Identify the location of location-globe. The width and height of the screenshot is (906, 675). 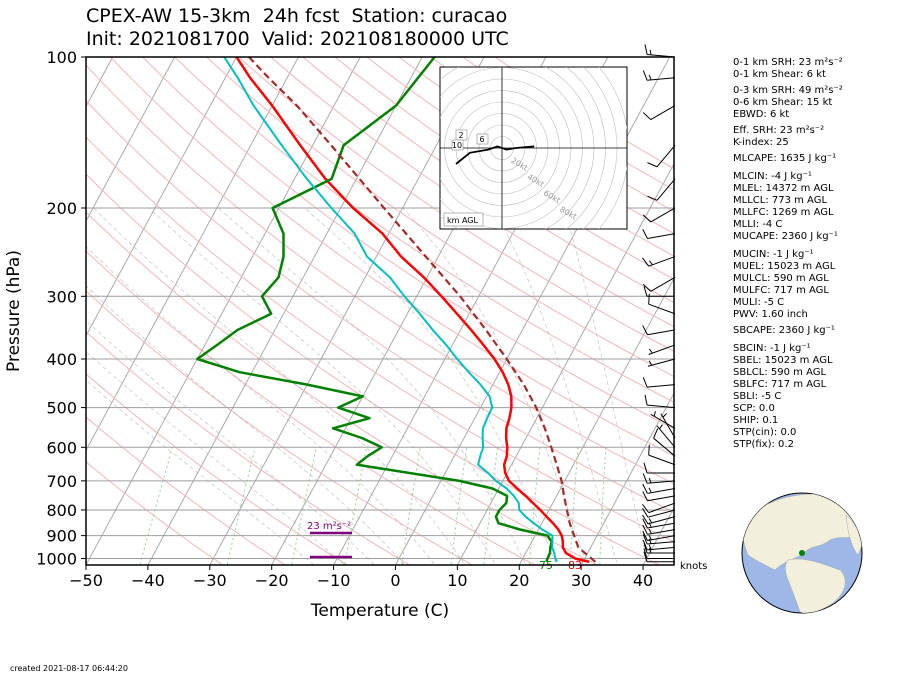
(802, 553).